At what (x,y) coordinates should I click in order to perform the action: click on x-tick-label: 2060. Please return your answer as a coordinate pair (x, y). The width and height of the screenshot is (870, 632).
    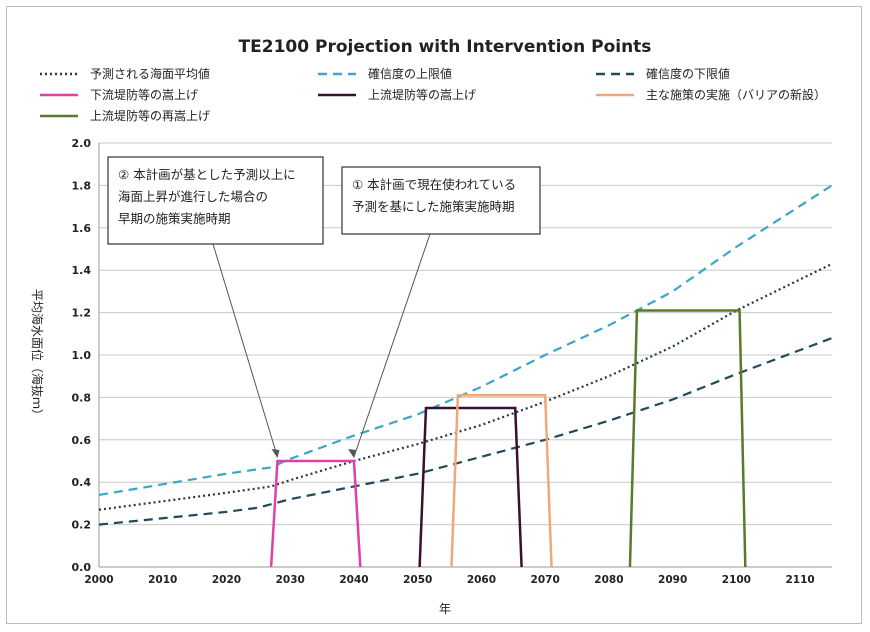
    Looking at the image, I should click on (481, 580).